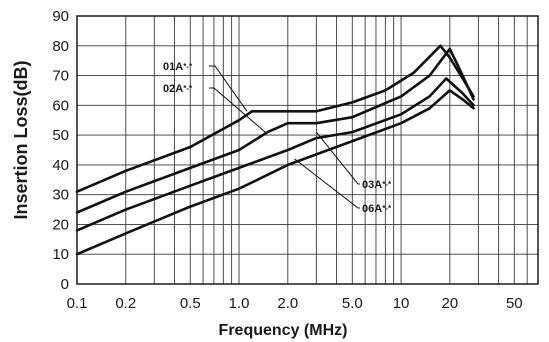 Image resolution: width=549 pixels, height=342 pixels. Describe the element at coordinates (287, 303) in the screenshot. I see `x-tick-label: 2.0` at that location.